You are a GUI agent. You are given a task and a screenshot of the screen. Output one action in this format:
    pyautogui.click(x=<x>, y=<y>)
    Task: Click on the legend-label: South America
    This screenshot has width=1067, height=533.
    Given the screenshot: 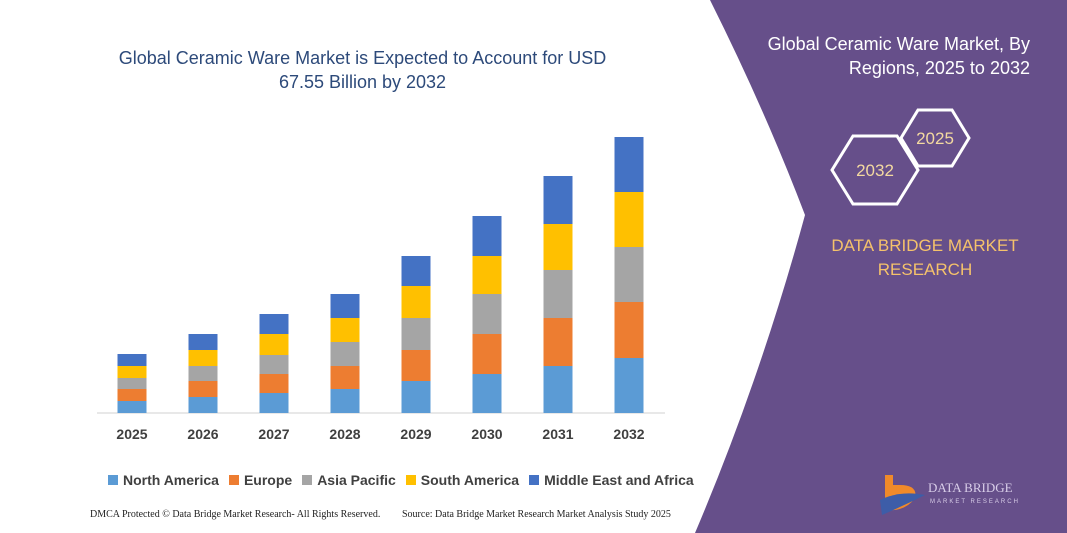 What is the action you would take?
    pyautogui.click(x=470, y=480)
    